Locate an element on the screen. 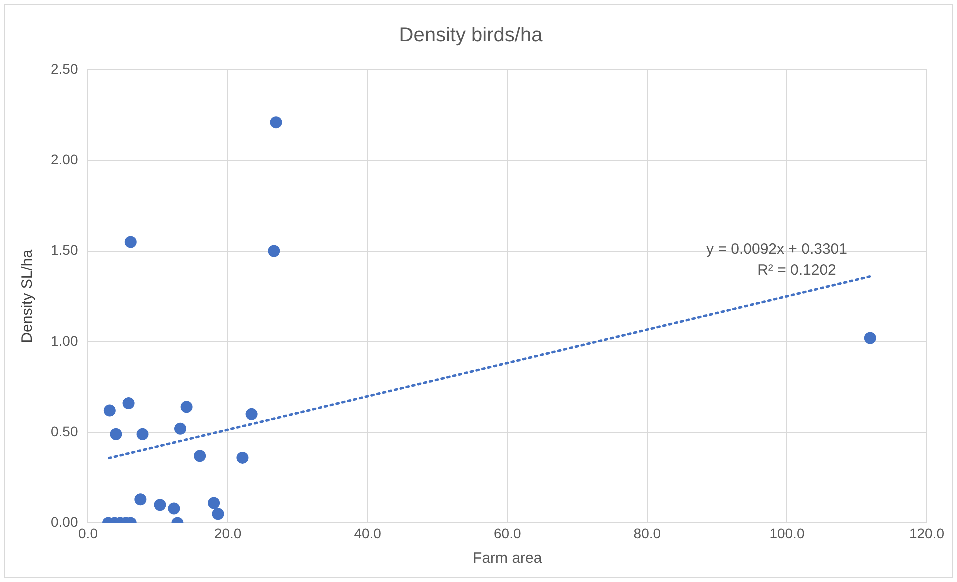 Image resolution: width=957 pixels, height=582 pixels. annotation: y = 0.0092x + 0.3301 is located at coordinates (777, 249).